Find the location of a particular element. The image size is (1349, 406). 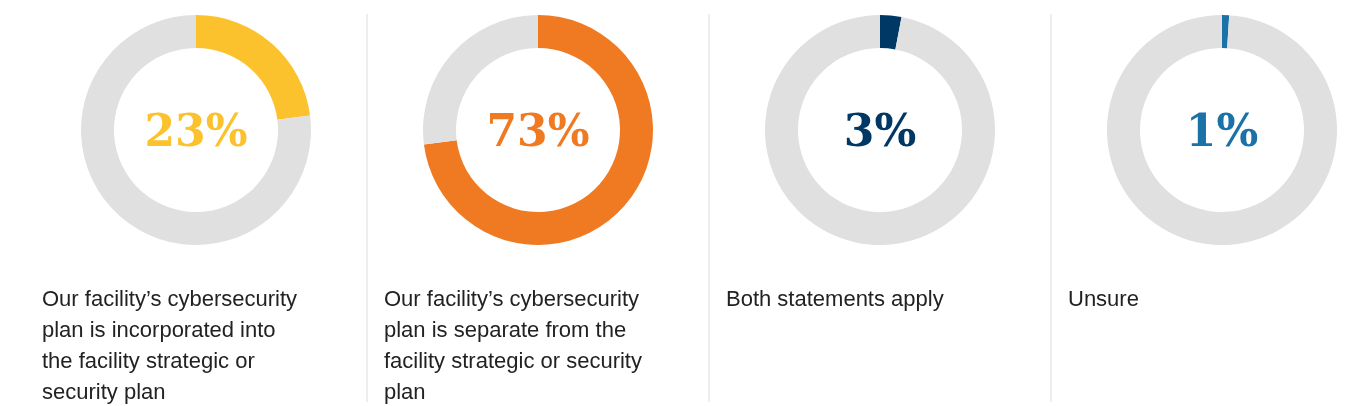

text: Our facility’s cybersecurity plan is separate from the facility strategic or security plan is located at coordinates (513, 345).